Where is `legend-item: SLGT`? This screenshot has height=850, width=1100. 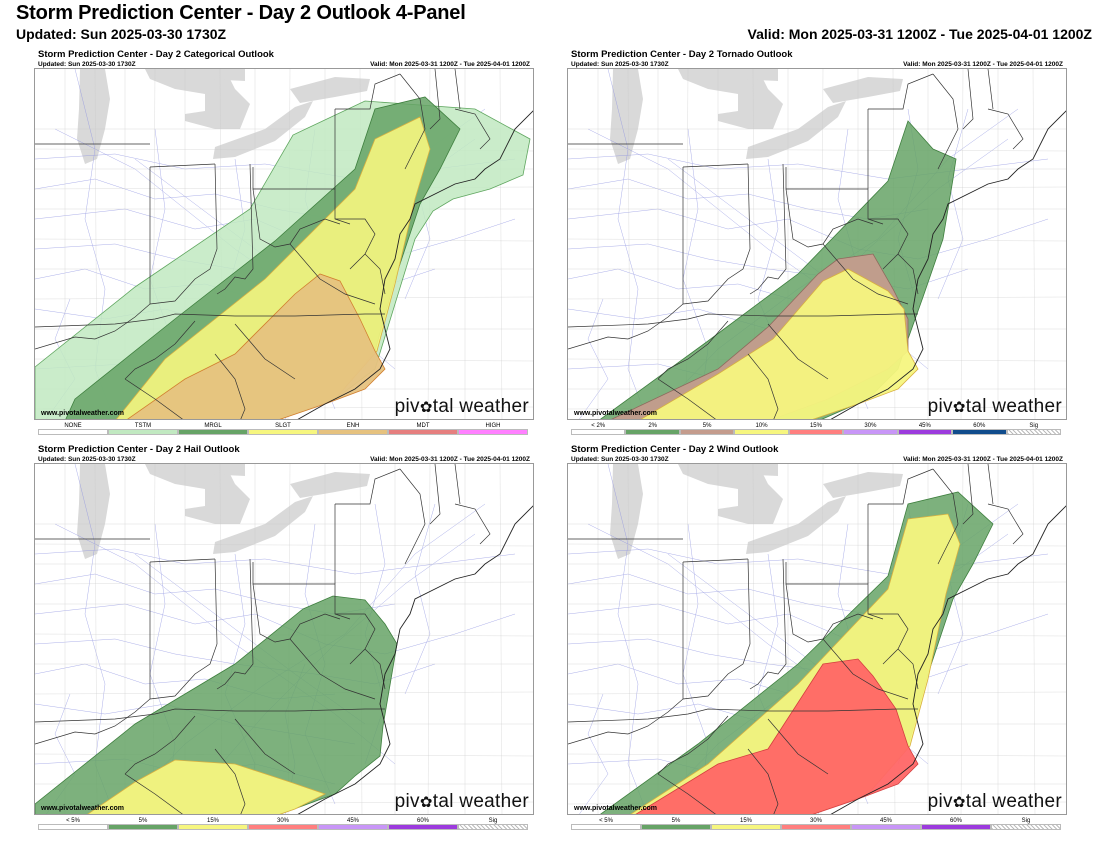 legend-item: SLGT is located at coordinates (283, 429).